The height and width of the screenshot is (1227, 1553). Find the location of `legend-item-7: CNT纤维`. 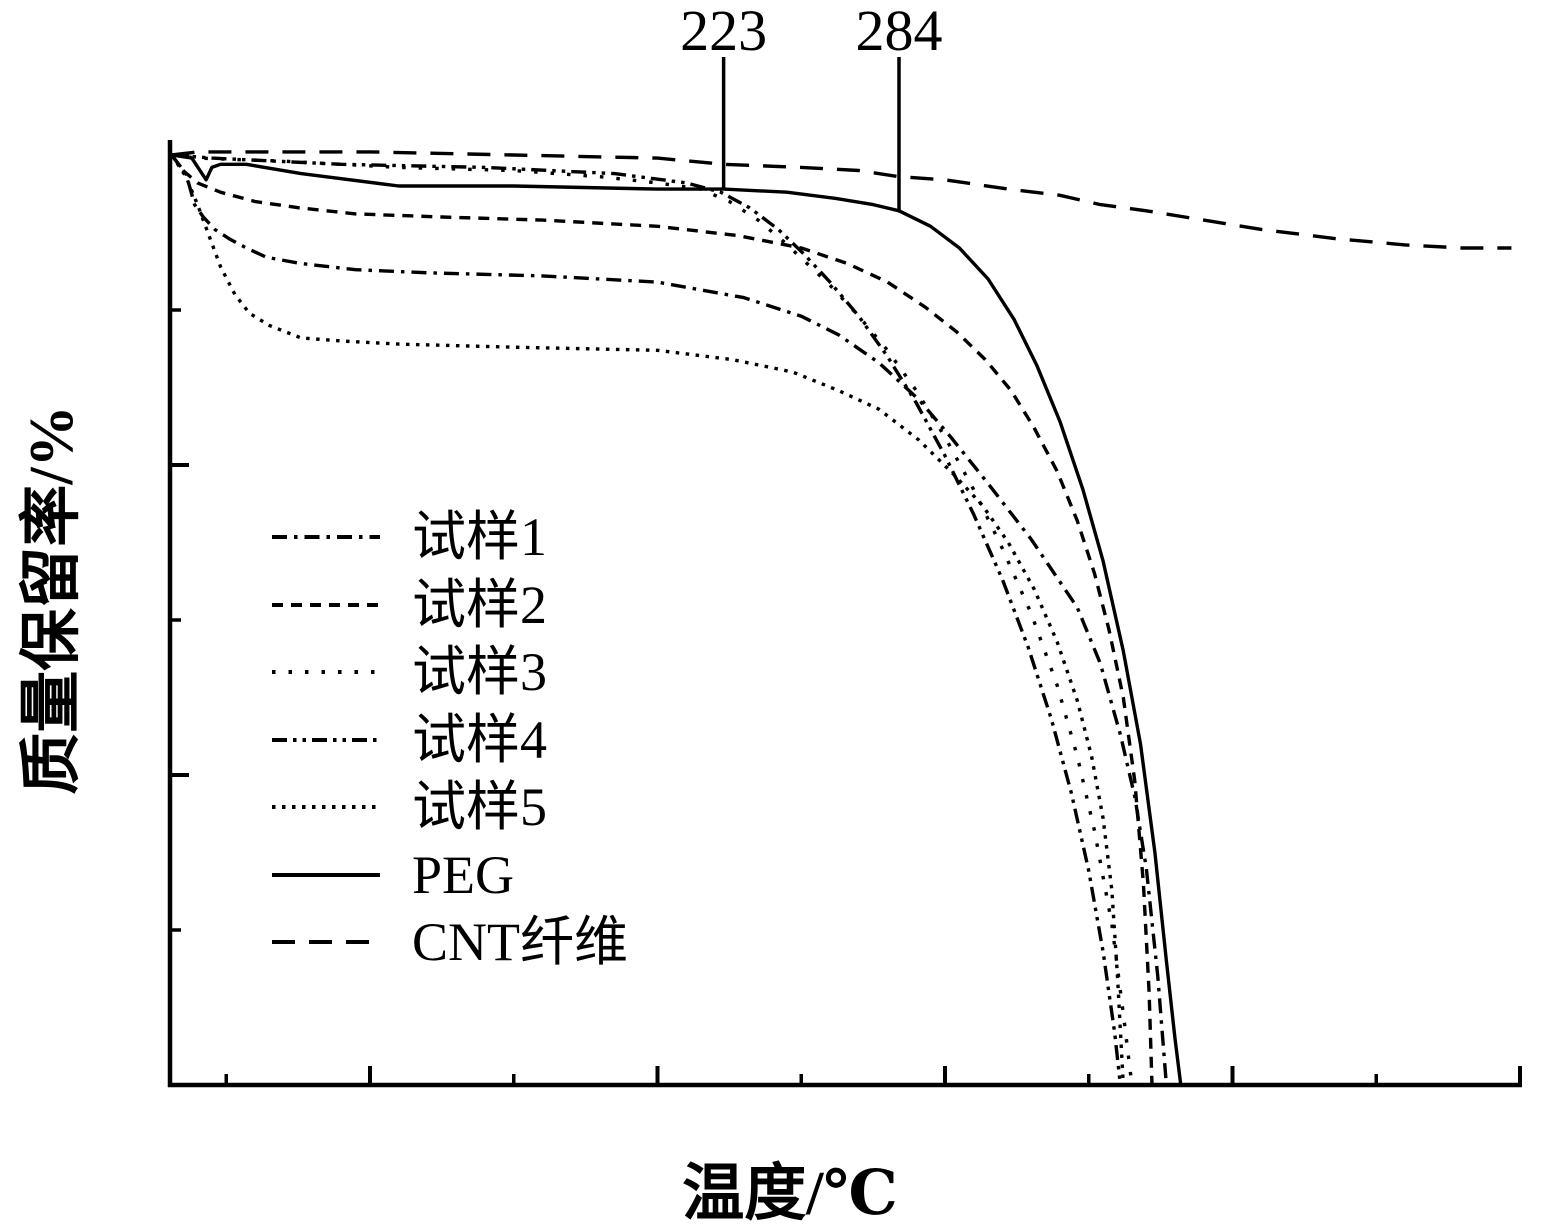

legend-item-7: CNT纤维 is located at coordinates (450, 942).